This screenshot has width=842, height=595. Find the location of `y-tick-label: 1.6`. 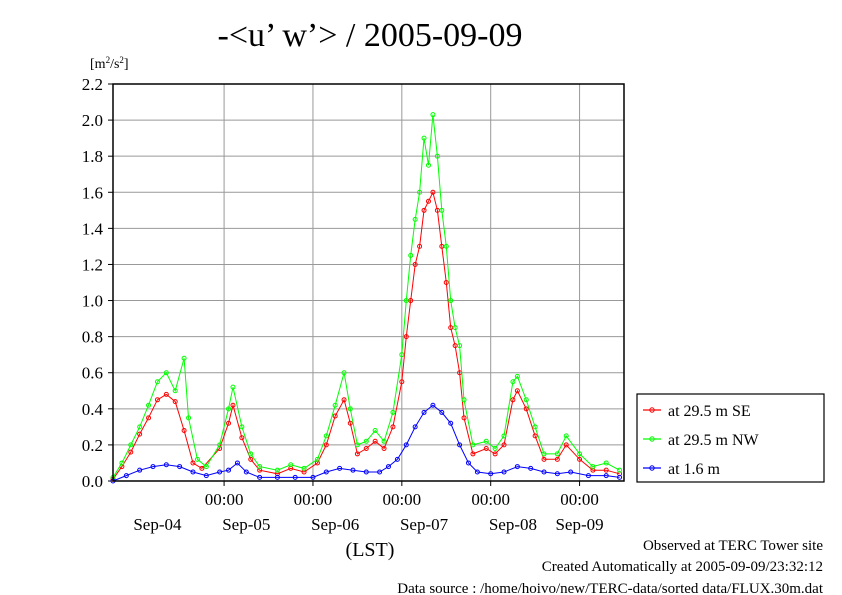

y-tick-label: 1.6 is located at coordinates (92, 192).